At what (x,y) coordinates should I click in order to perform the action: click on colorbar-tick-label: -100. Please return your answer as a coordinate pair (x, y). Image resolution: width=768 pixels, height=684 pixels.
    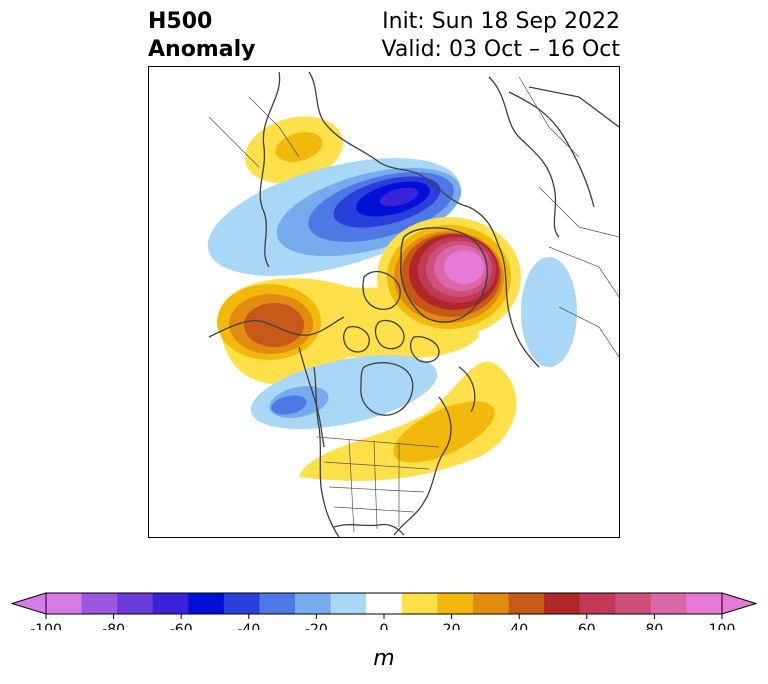
    Looking at the image, I should click on (46, 626).